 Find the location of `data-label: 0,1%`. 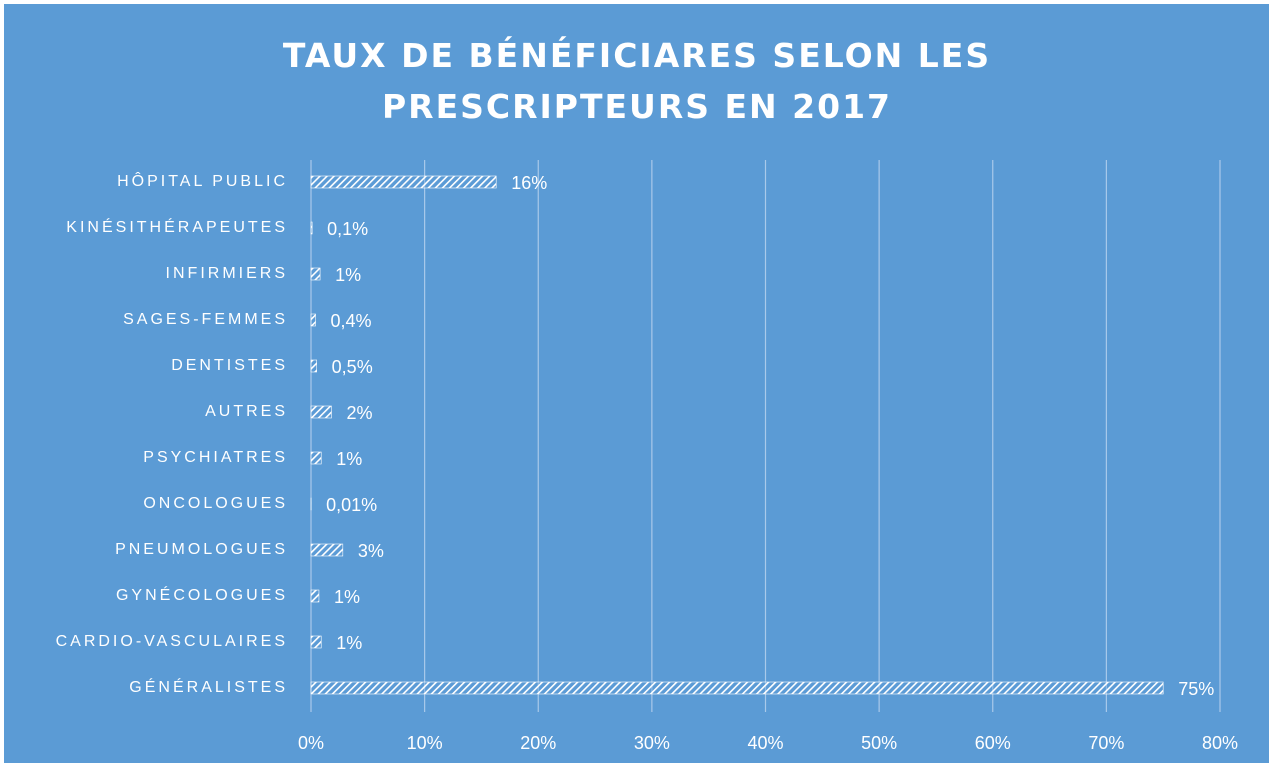

data-label: 0,1% is located at coordinates (347, 229).